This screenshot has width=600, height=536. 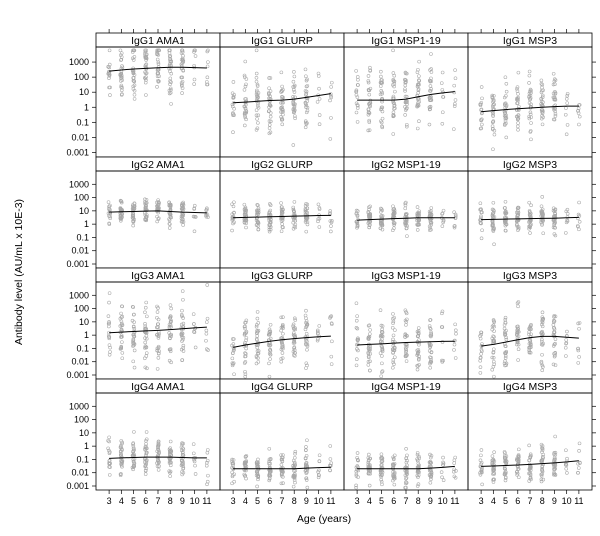 What do you see at coordinates (77, 486) in the screenshot?
I see `y-tick-label: 0.001` at bounding box center [77, 486].